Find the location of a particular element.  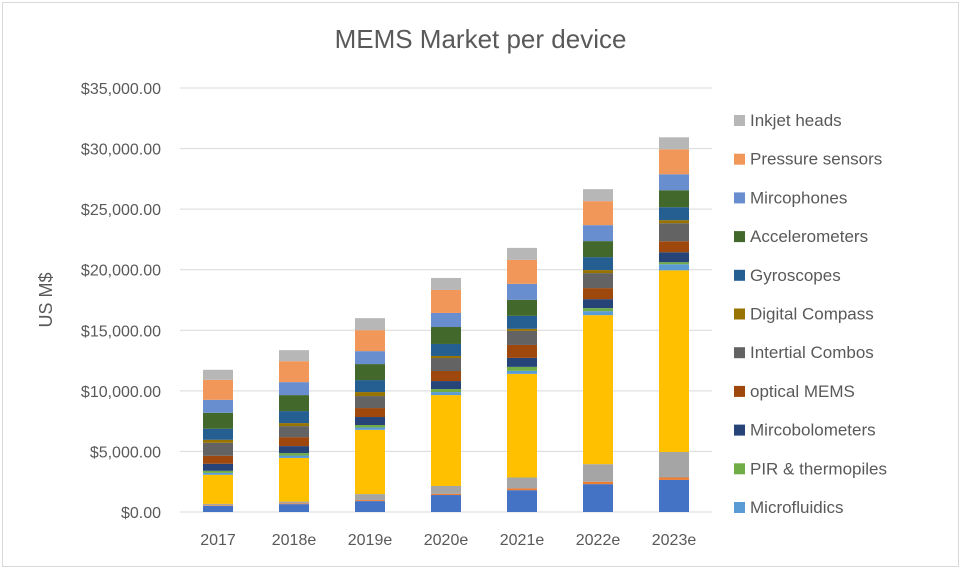

bar-segment-gyroscopes-2020e is located at coordinates (446, 349).